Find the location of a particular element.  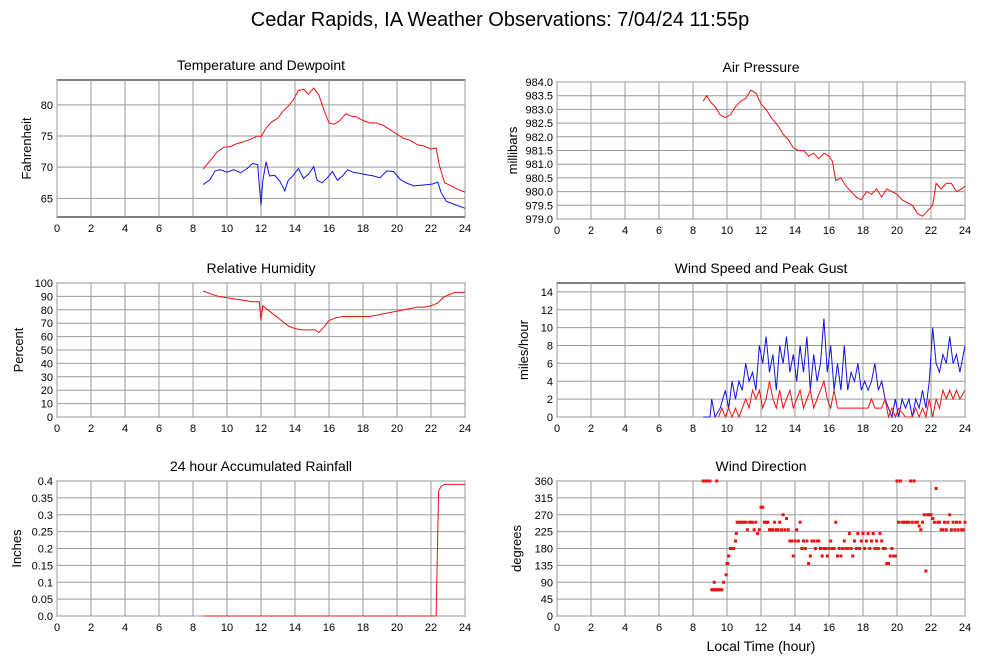

y-tick-label: 6 is located at coordinates (550, 364).